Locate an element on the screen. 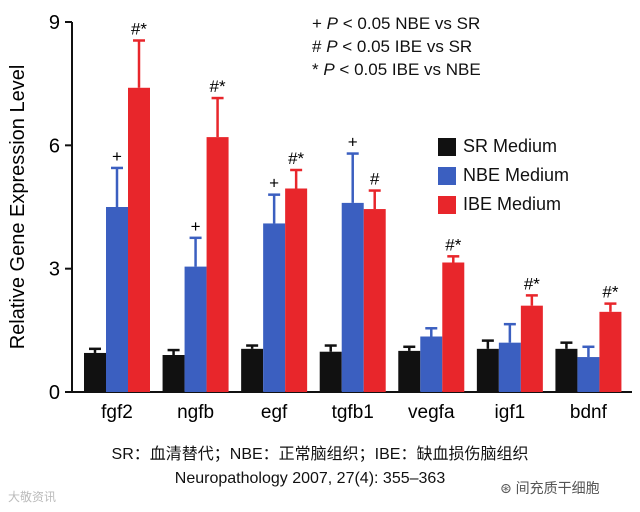 Image resolution: width=640 pixels, height=512 pixels. watermark-right: ⊛ 间充质干细胞 is located at coordinates (550, 488).